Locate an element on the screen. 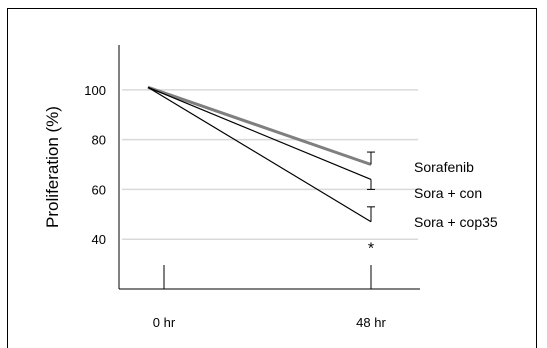 The height and width of the screenshot is (348, 547). legend: Sorafenib Sora + con Sora + cop35 is located at coordinates (456, 194).